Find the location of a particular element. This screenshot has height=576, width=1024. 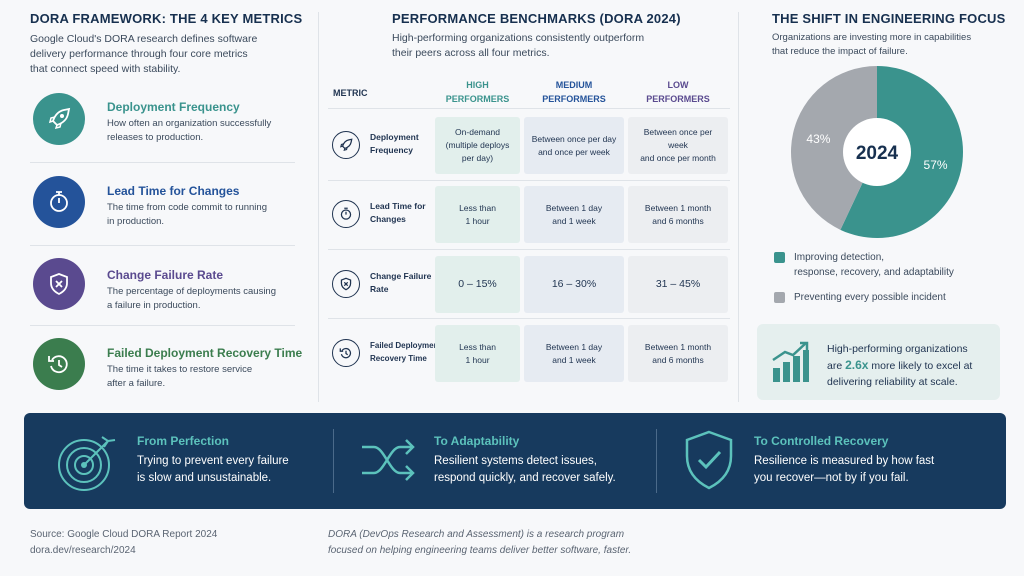

donut-chart: 2024 57% 43% is located at coordinates (877, 152).